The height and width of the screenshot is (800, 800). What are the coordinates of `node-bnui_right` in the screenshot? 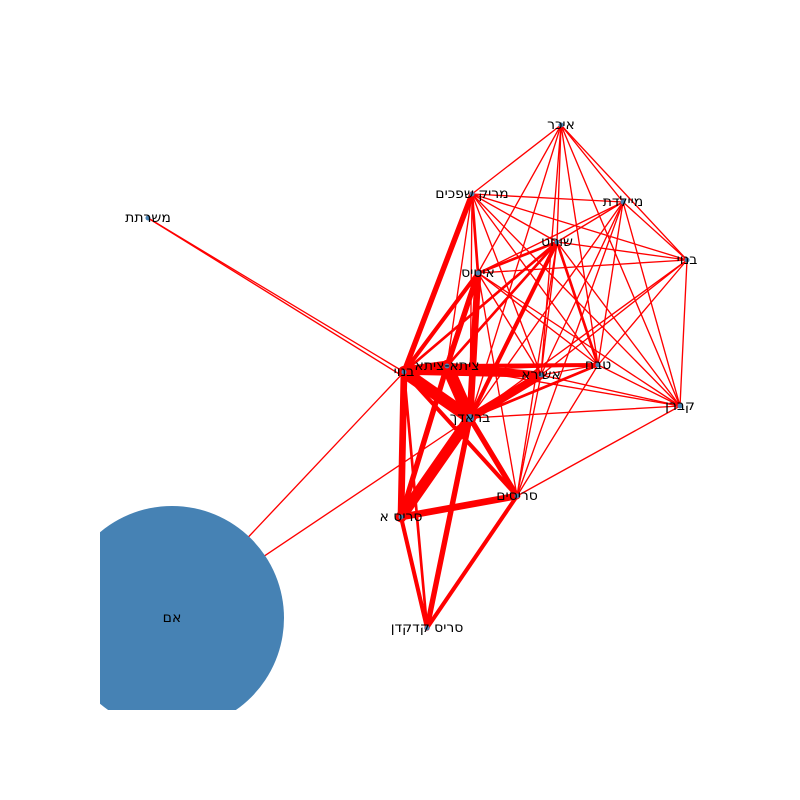 It's located at (687, 260).